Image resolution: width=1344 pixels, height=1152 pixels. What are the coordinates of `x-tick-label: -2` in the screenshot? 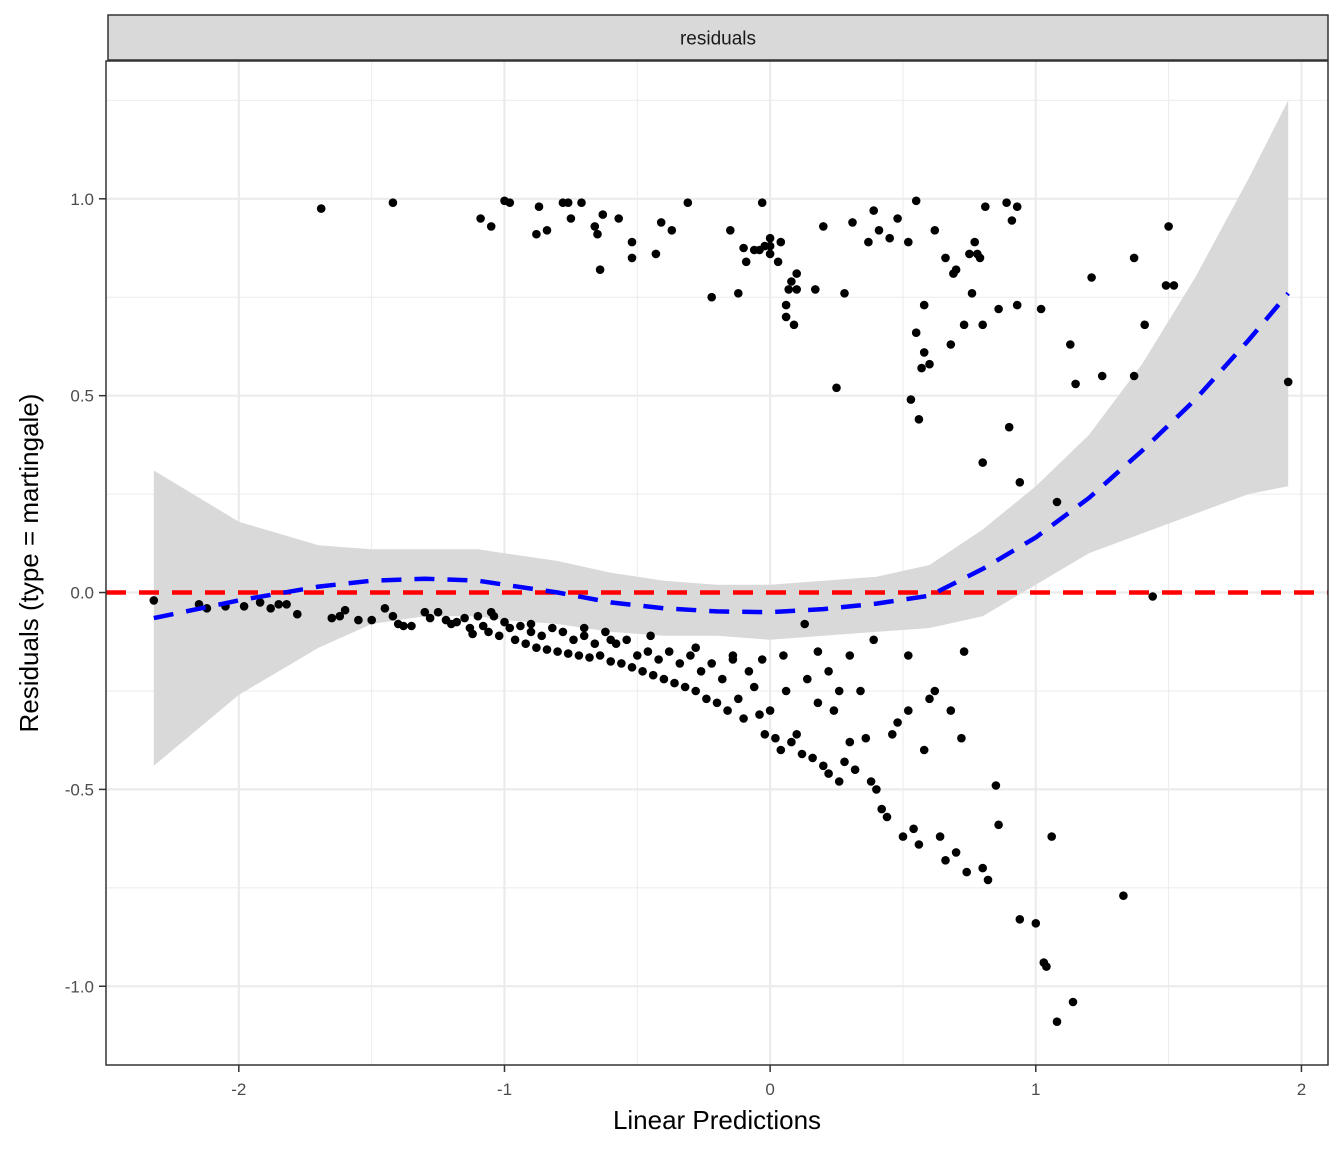 It's located at (238, 1089).